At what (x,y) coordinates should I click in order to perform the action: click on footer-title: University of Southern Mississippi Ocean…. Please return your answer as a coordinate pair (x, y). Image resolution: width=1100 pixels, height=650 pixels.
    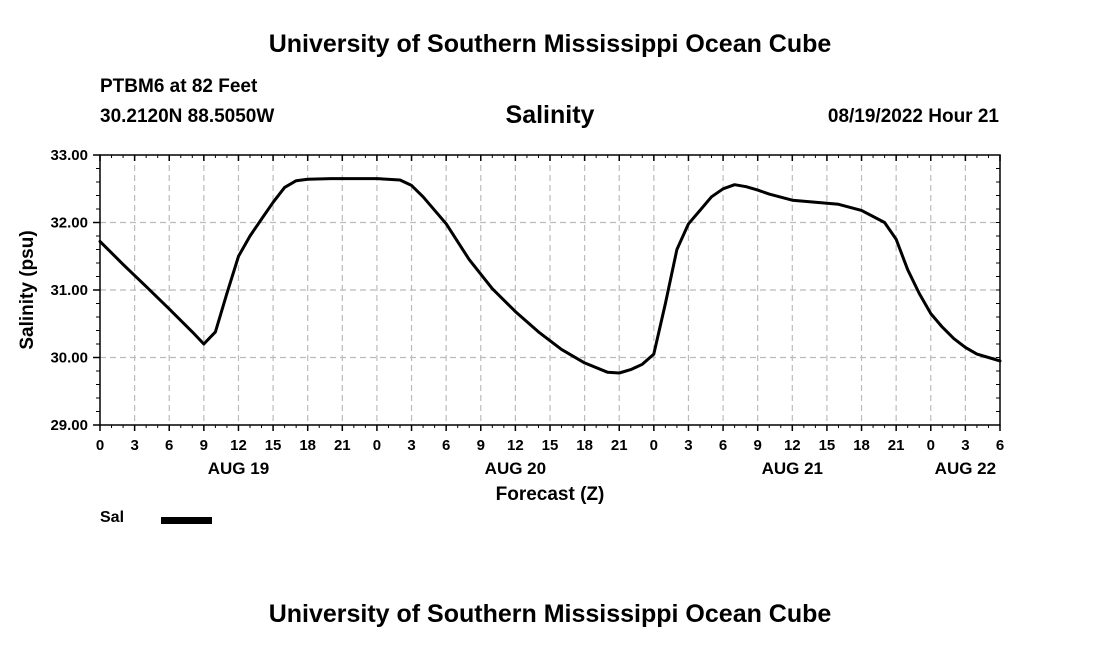
    Looking at the image, I should click on (550, 614).